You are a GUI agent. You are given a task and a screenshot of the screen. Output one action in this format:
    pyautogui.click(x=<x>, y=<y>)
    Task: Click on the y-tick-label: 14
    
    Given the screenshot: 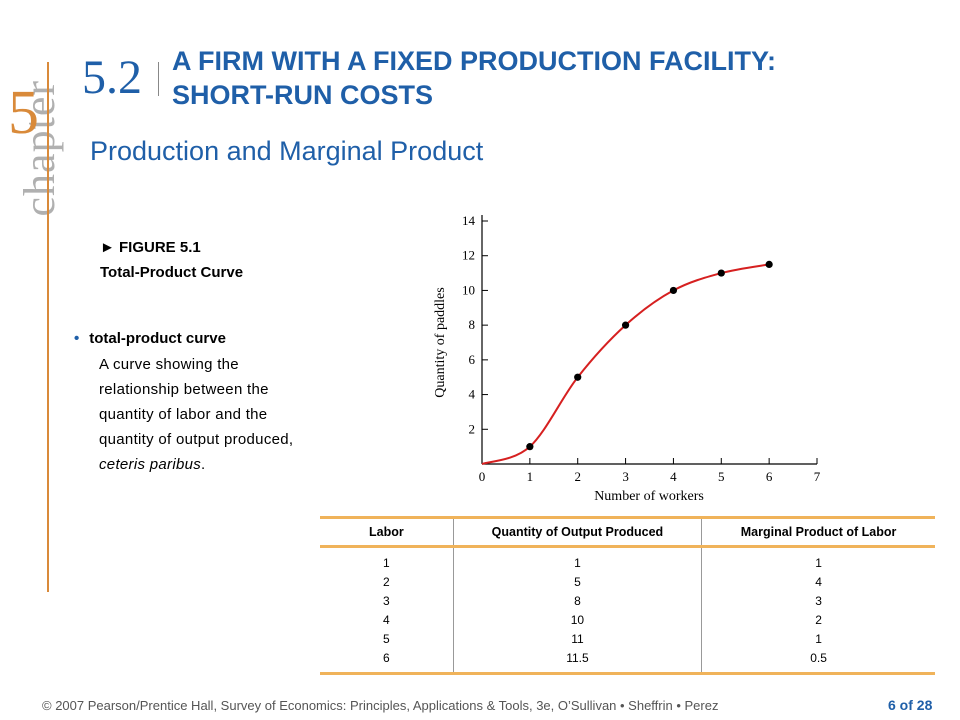 What is the action you would take?
    pyautogui.click(x=469, y=220)
    